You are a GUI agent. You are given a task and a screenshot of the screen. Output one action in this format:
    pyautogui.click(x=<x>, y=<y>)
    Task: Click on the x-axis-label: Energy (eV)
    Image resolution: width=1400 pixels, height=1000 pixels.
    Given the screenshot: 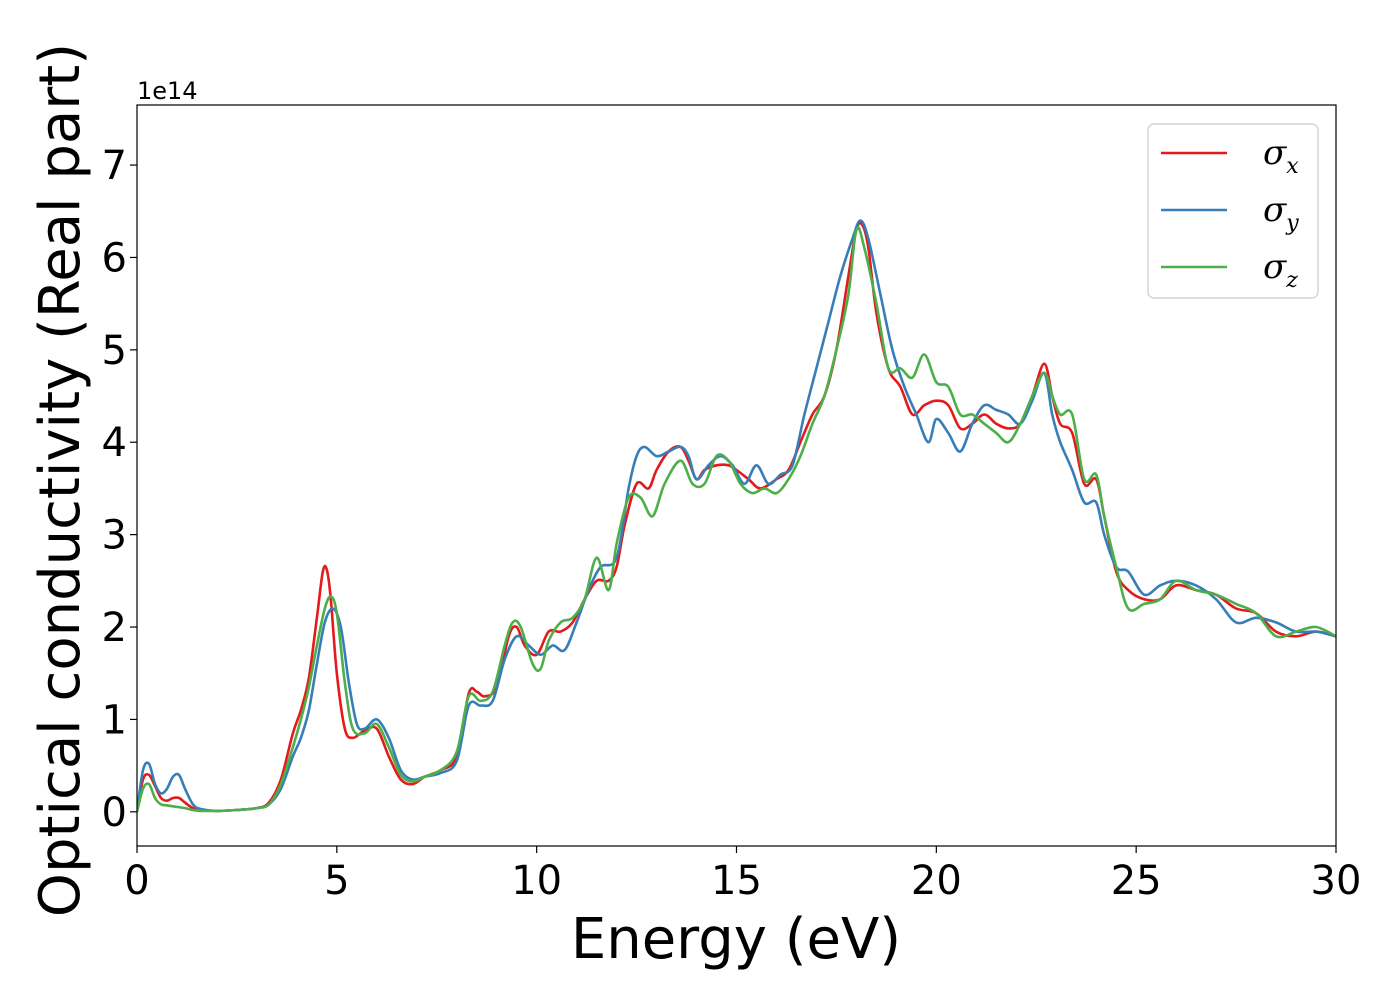 What is the action you would take?
    pyautogui.click(x=736, y=939)
    